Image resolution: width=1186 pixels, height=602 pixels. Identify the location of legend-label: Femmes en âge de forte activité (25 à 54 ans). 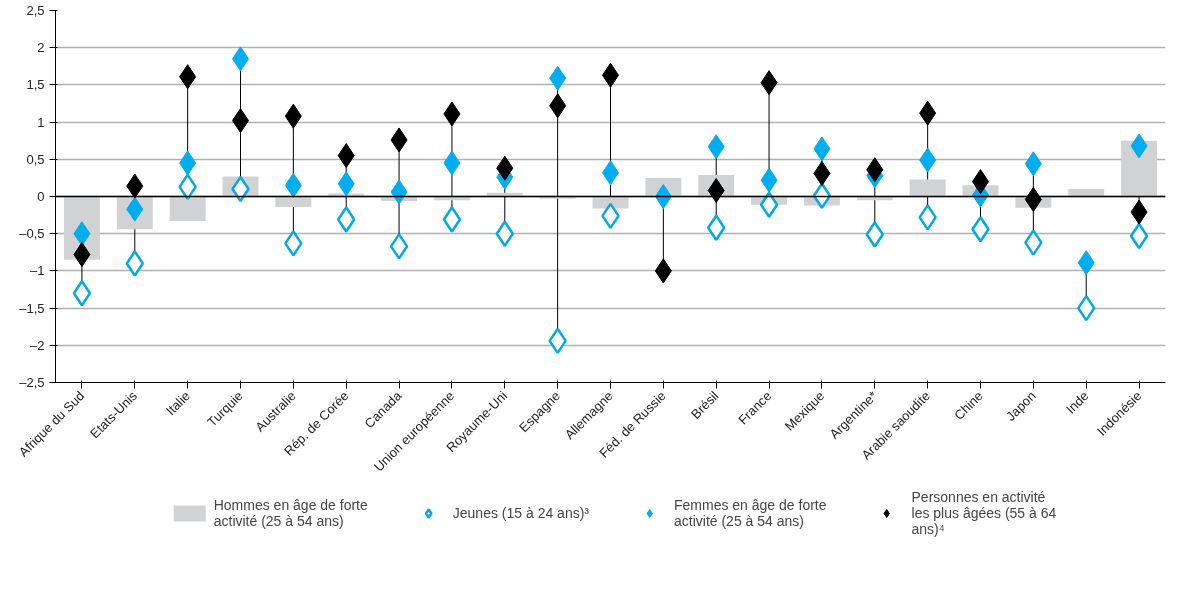
(750, 513).